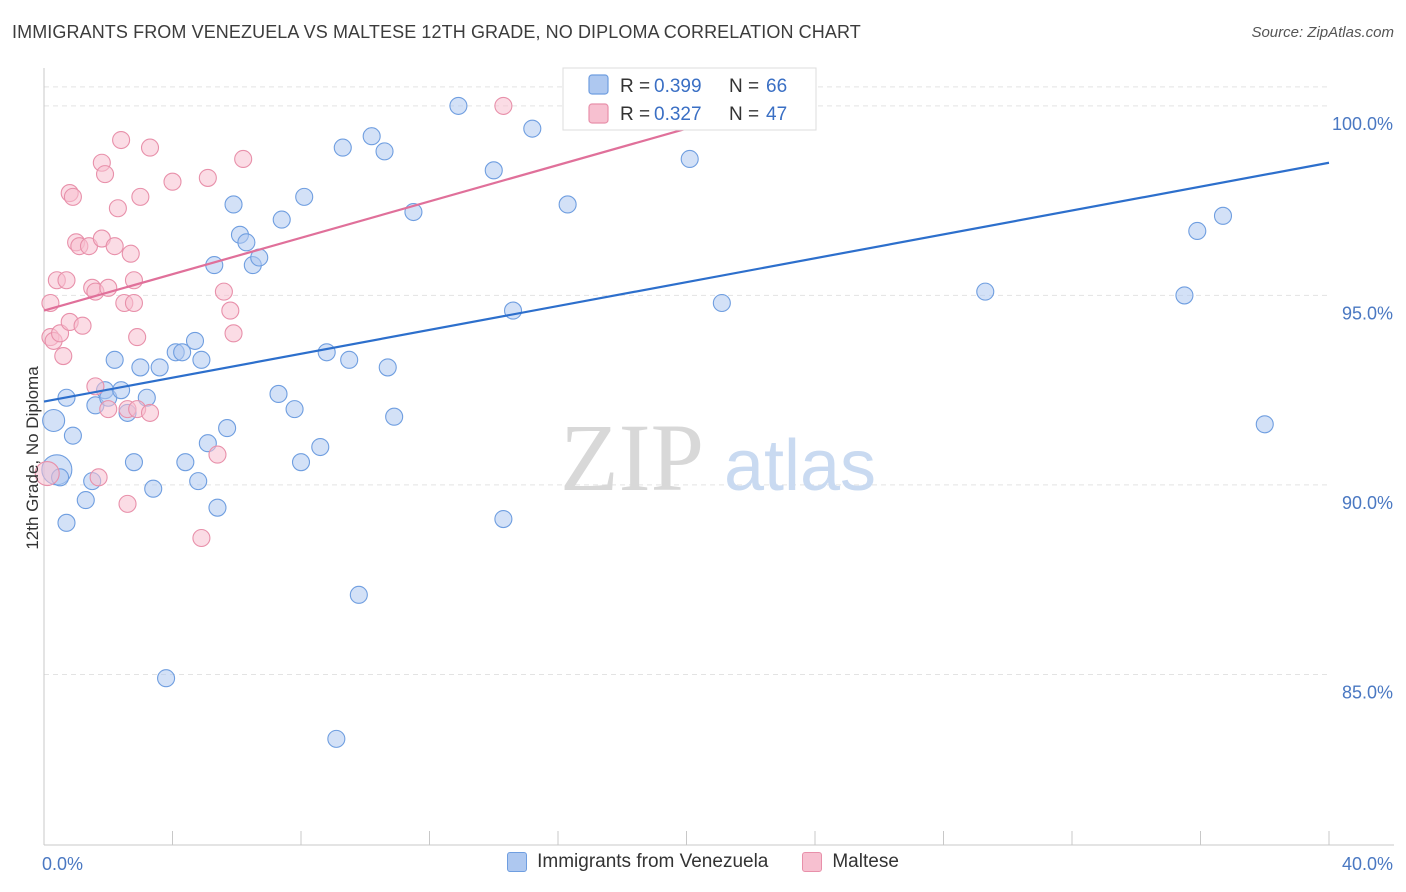 The width and height of the screenshot is (1406, 892). Describe the element at coordinates (865, 861) in the screenshot. I see `legend-label-maltese: Maltese` at that location.